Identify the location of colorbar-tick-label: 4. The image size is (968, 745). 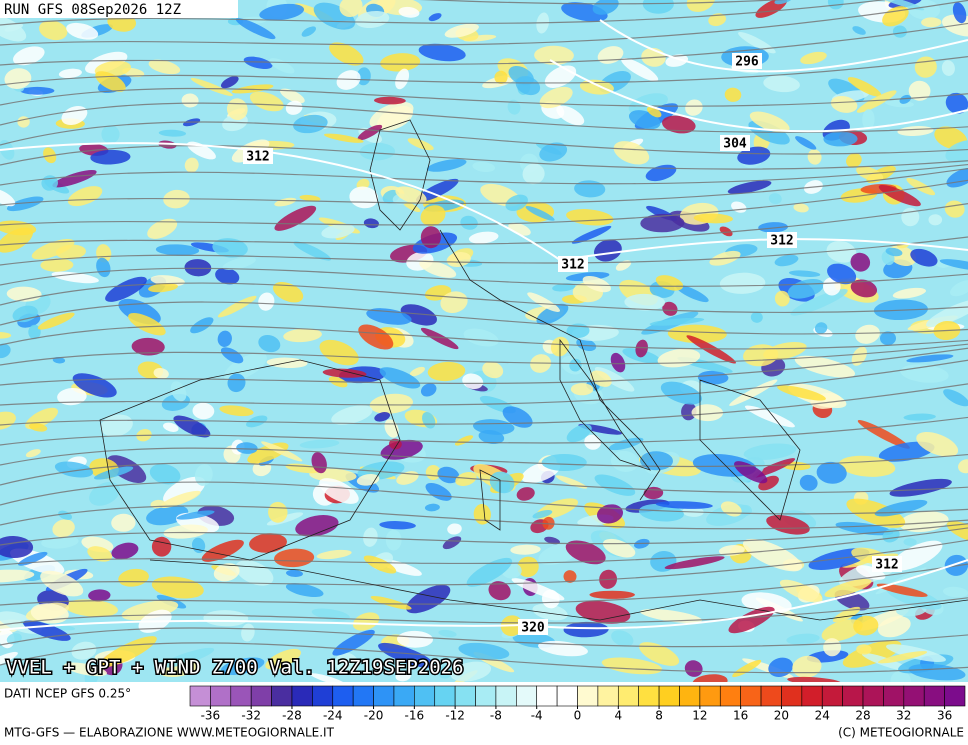
(618, 716).